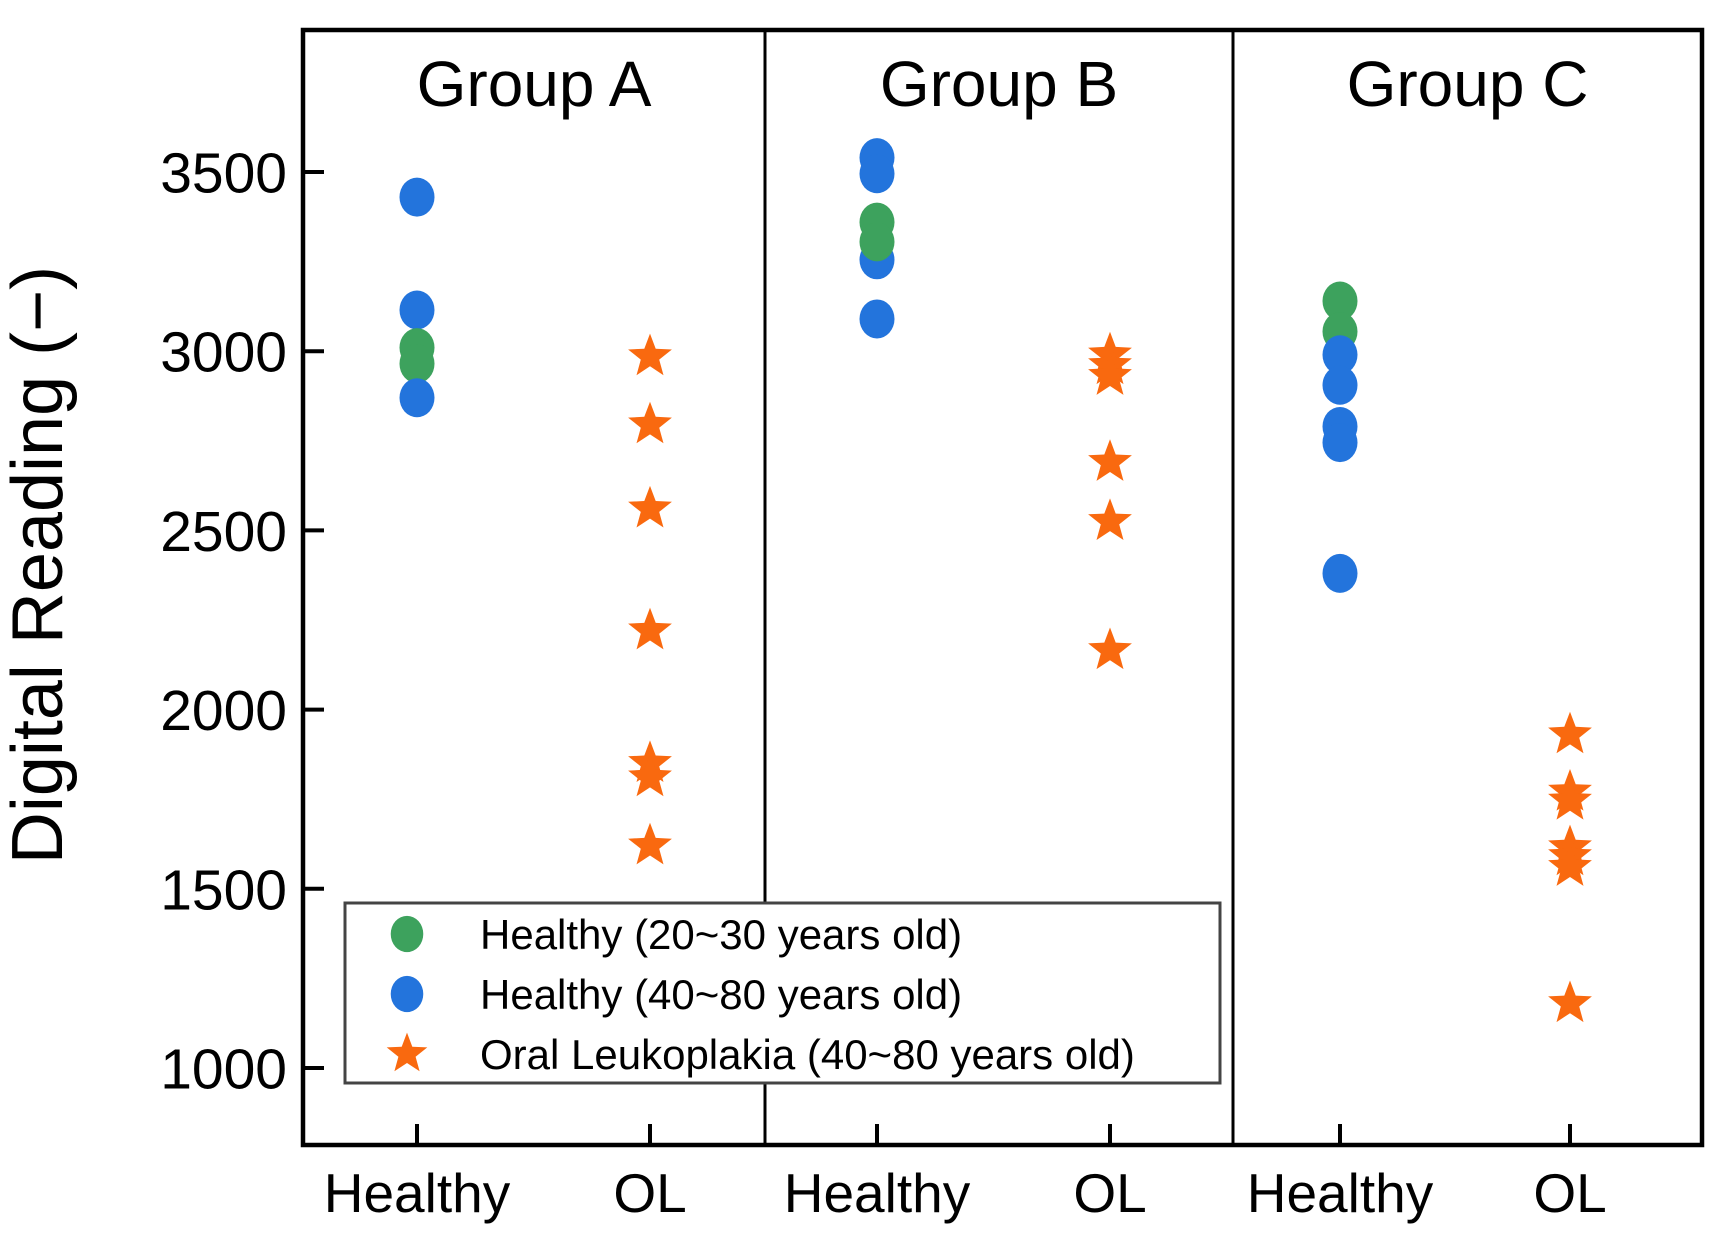  What do you see at coordinates (39, 565) in the screenshot?
I see `y-axis-title: Digital Reading (−)` at bounding box center [39, 565].